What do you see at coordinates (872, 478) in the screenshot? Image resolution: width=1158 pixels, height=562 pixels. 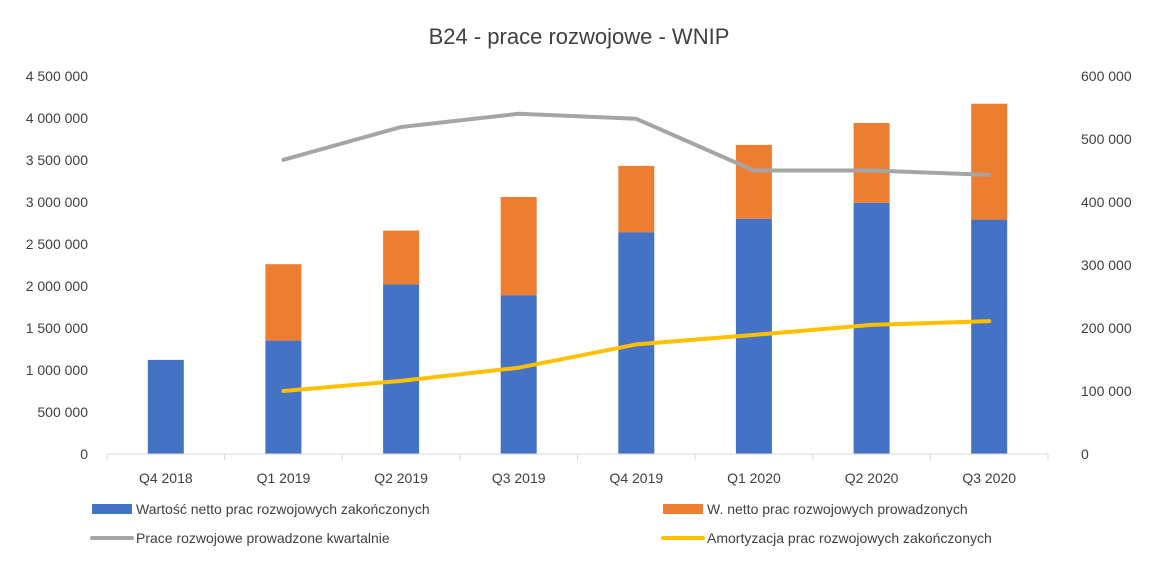 I see `x-tick-label: Q2 2020` at bounding box center [872, 478].